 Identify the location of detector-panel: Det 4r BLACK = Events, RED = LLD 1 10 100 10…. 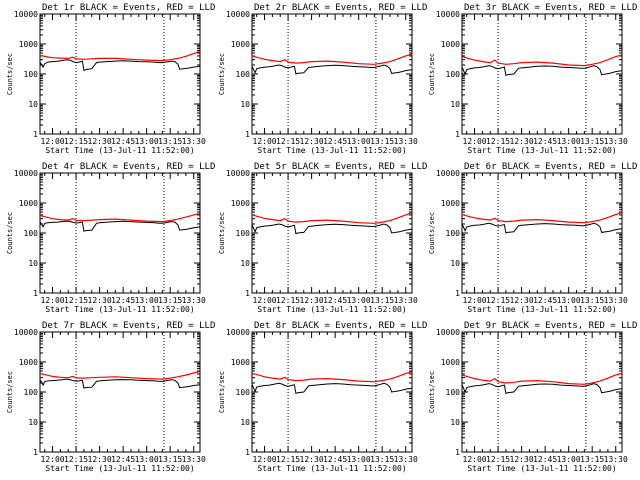
(110, 238).